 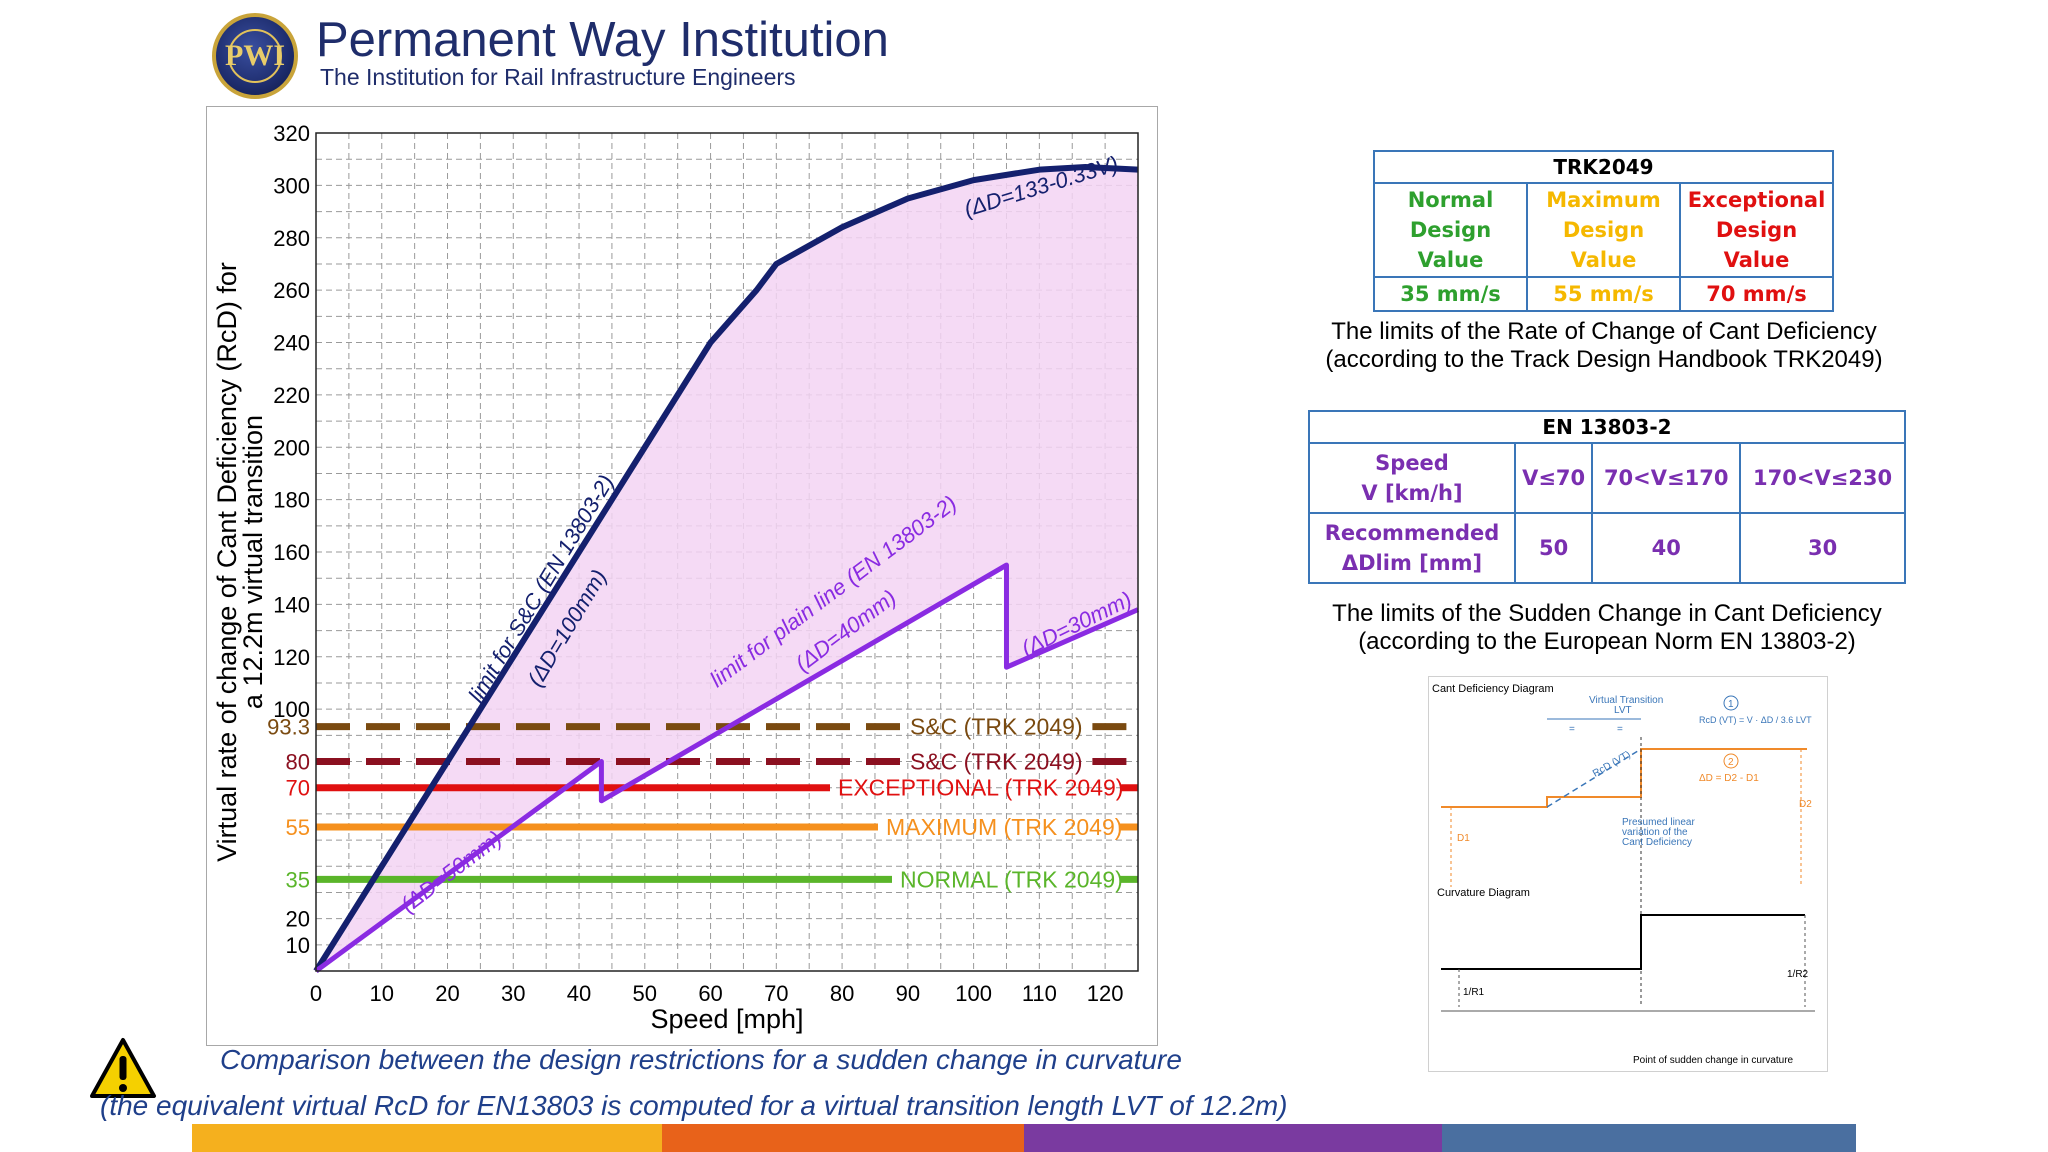 I want to click on y-tick-200: 200, so click(x=291, y=447).